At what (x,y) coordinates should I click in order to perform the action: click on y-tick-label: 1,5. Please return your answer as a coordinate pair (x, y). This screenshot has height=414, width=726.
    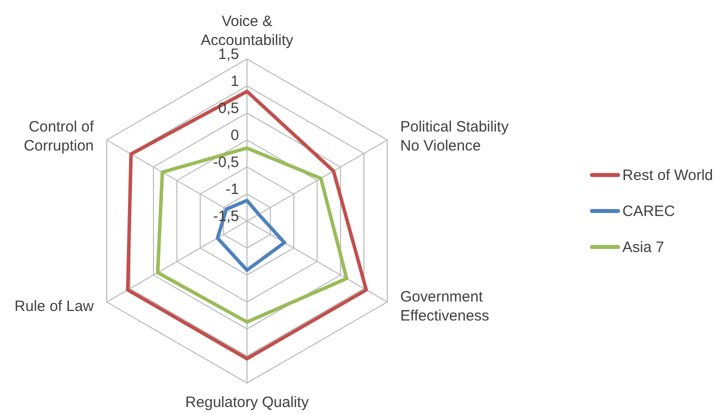
    Looking at the image, I should click on (228, 54).